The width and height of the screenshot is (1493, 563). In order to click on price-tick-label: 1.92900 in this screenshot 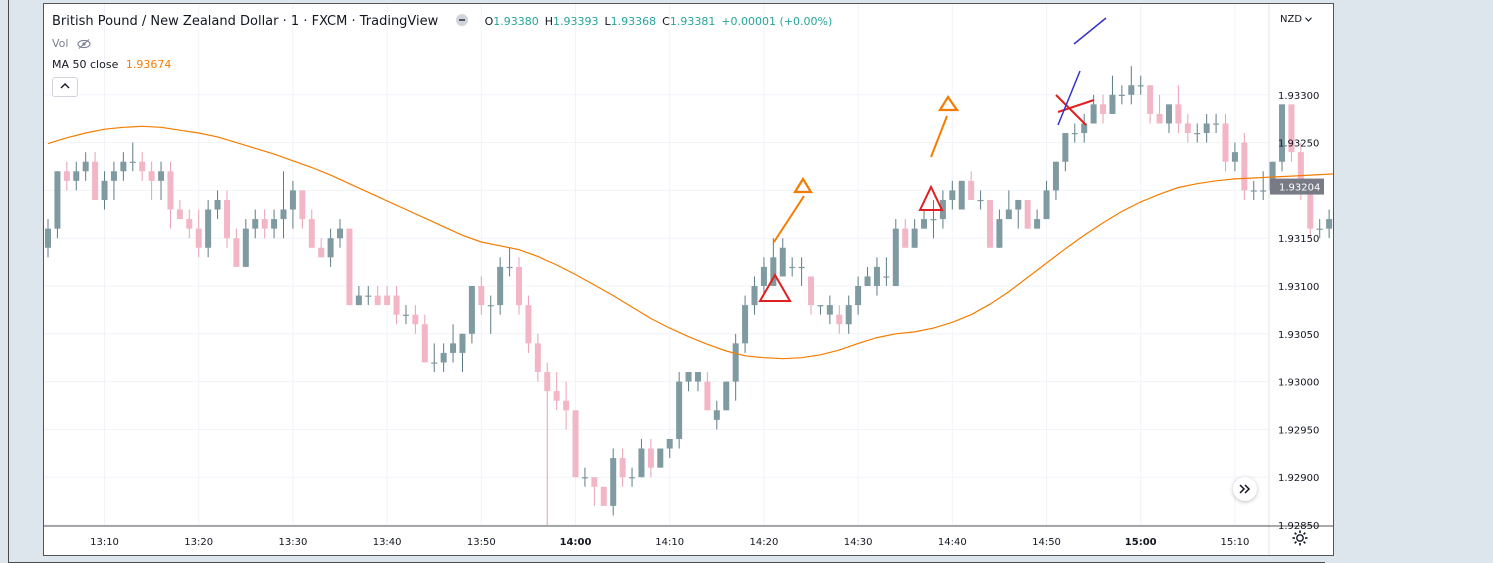, I will do `click(1298, 478)`.